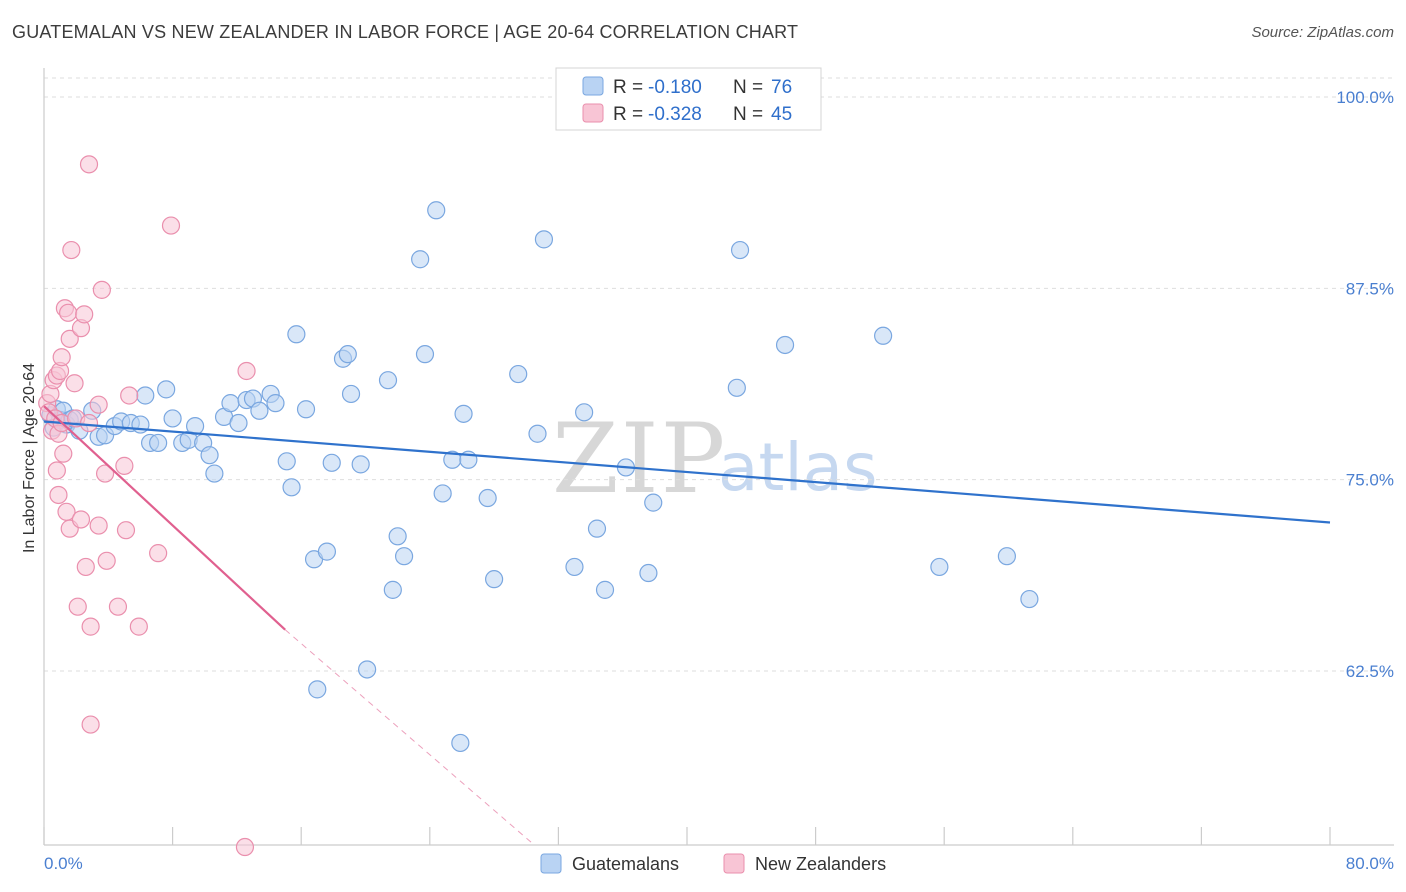  Describe the element at coordinates (781, 114) in the screenshot. I see `legend-n-value-2: 45` at that location.